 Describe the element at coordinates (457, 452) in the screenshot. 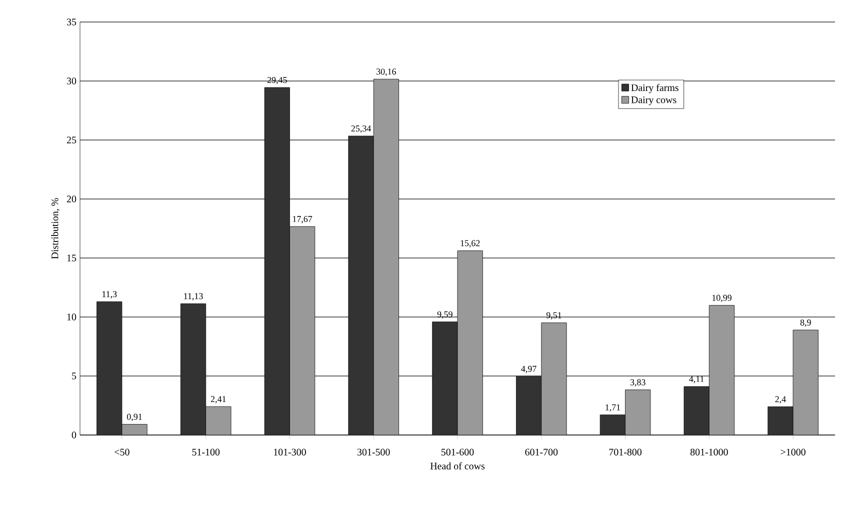

I see `x-tick-label: 501-600` at that location.